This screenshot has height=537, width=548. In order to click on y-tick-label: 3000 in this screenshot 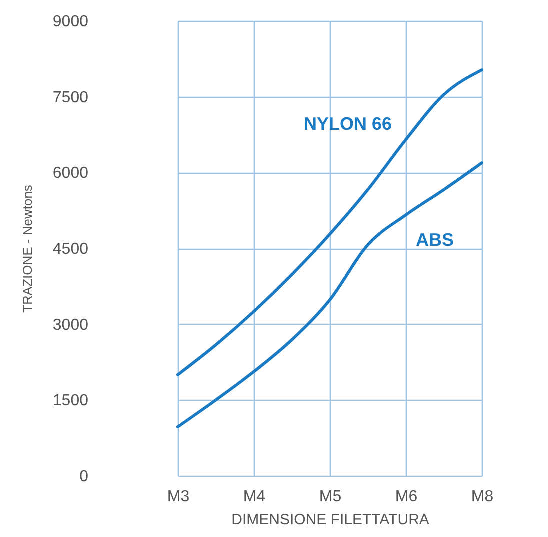, I will do `click(70, 325)`.